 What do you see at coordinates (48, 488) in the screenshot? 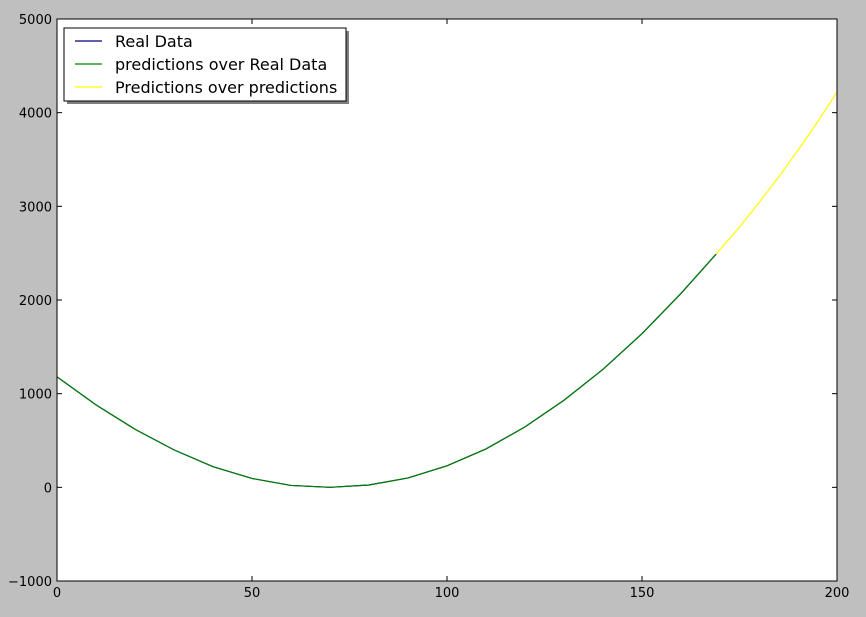
I see `y-tick-label: 0` at bounding box center [48, 488].